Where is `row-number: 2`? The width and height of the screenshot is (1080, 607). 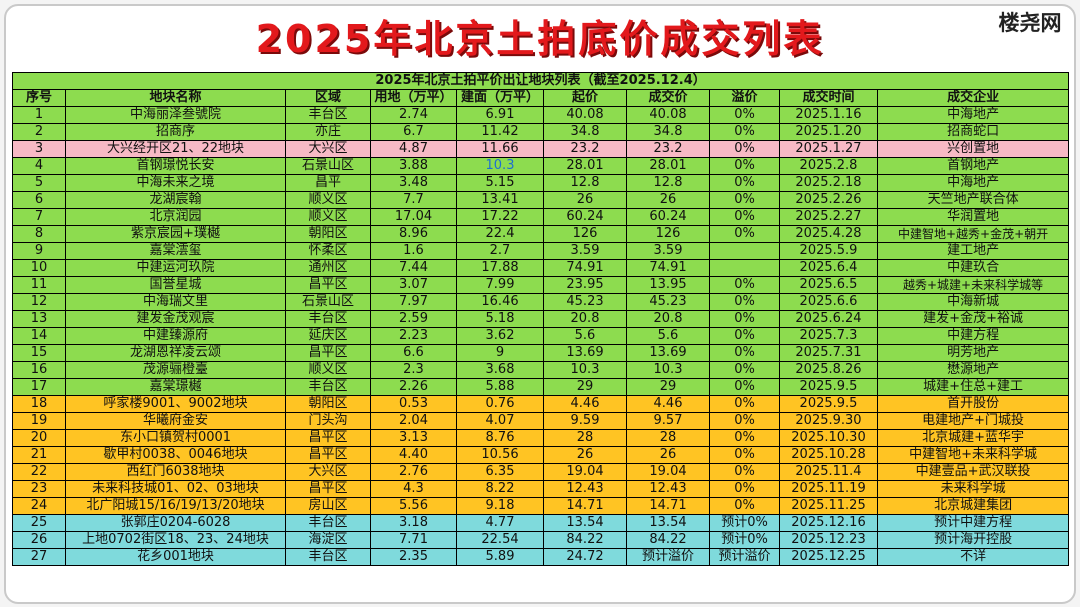 row-number: 2 is located at coordinates (39, 132).